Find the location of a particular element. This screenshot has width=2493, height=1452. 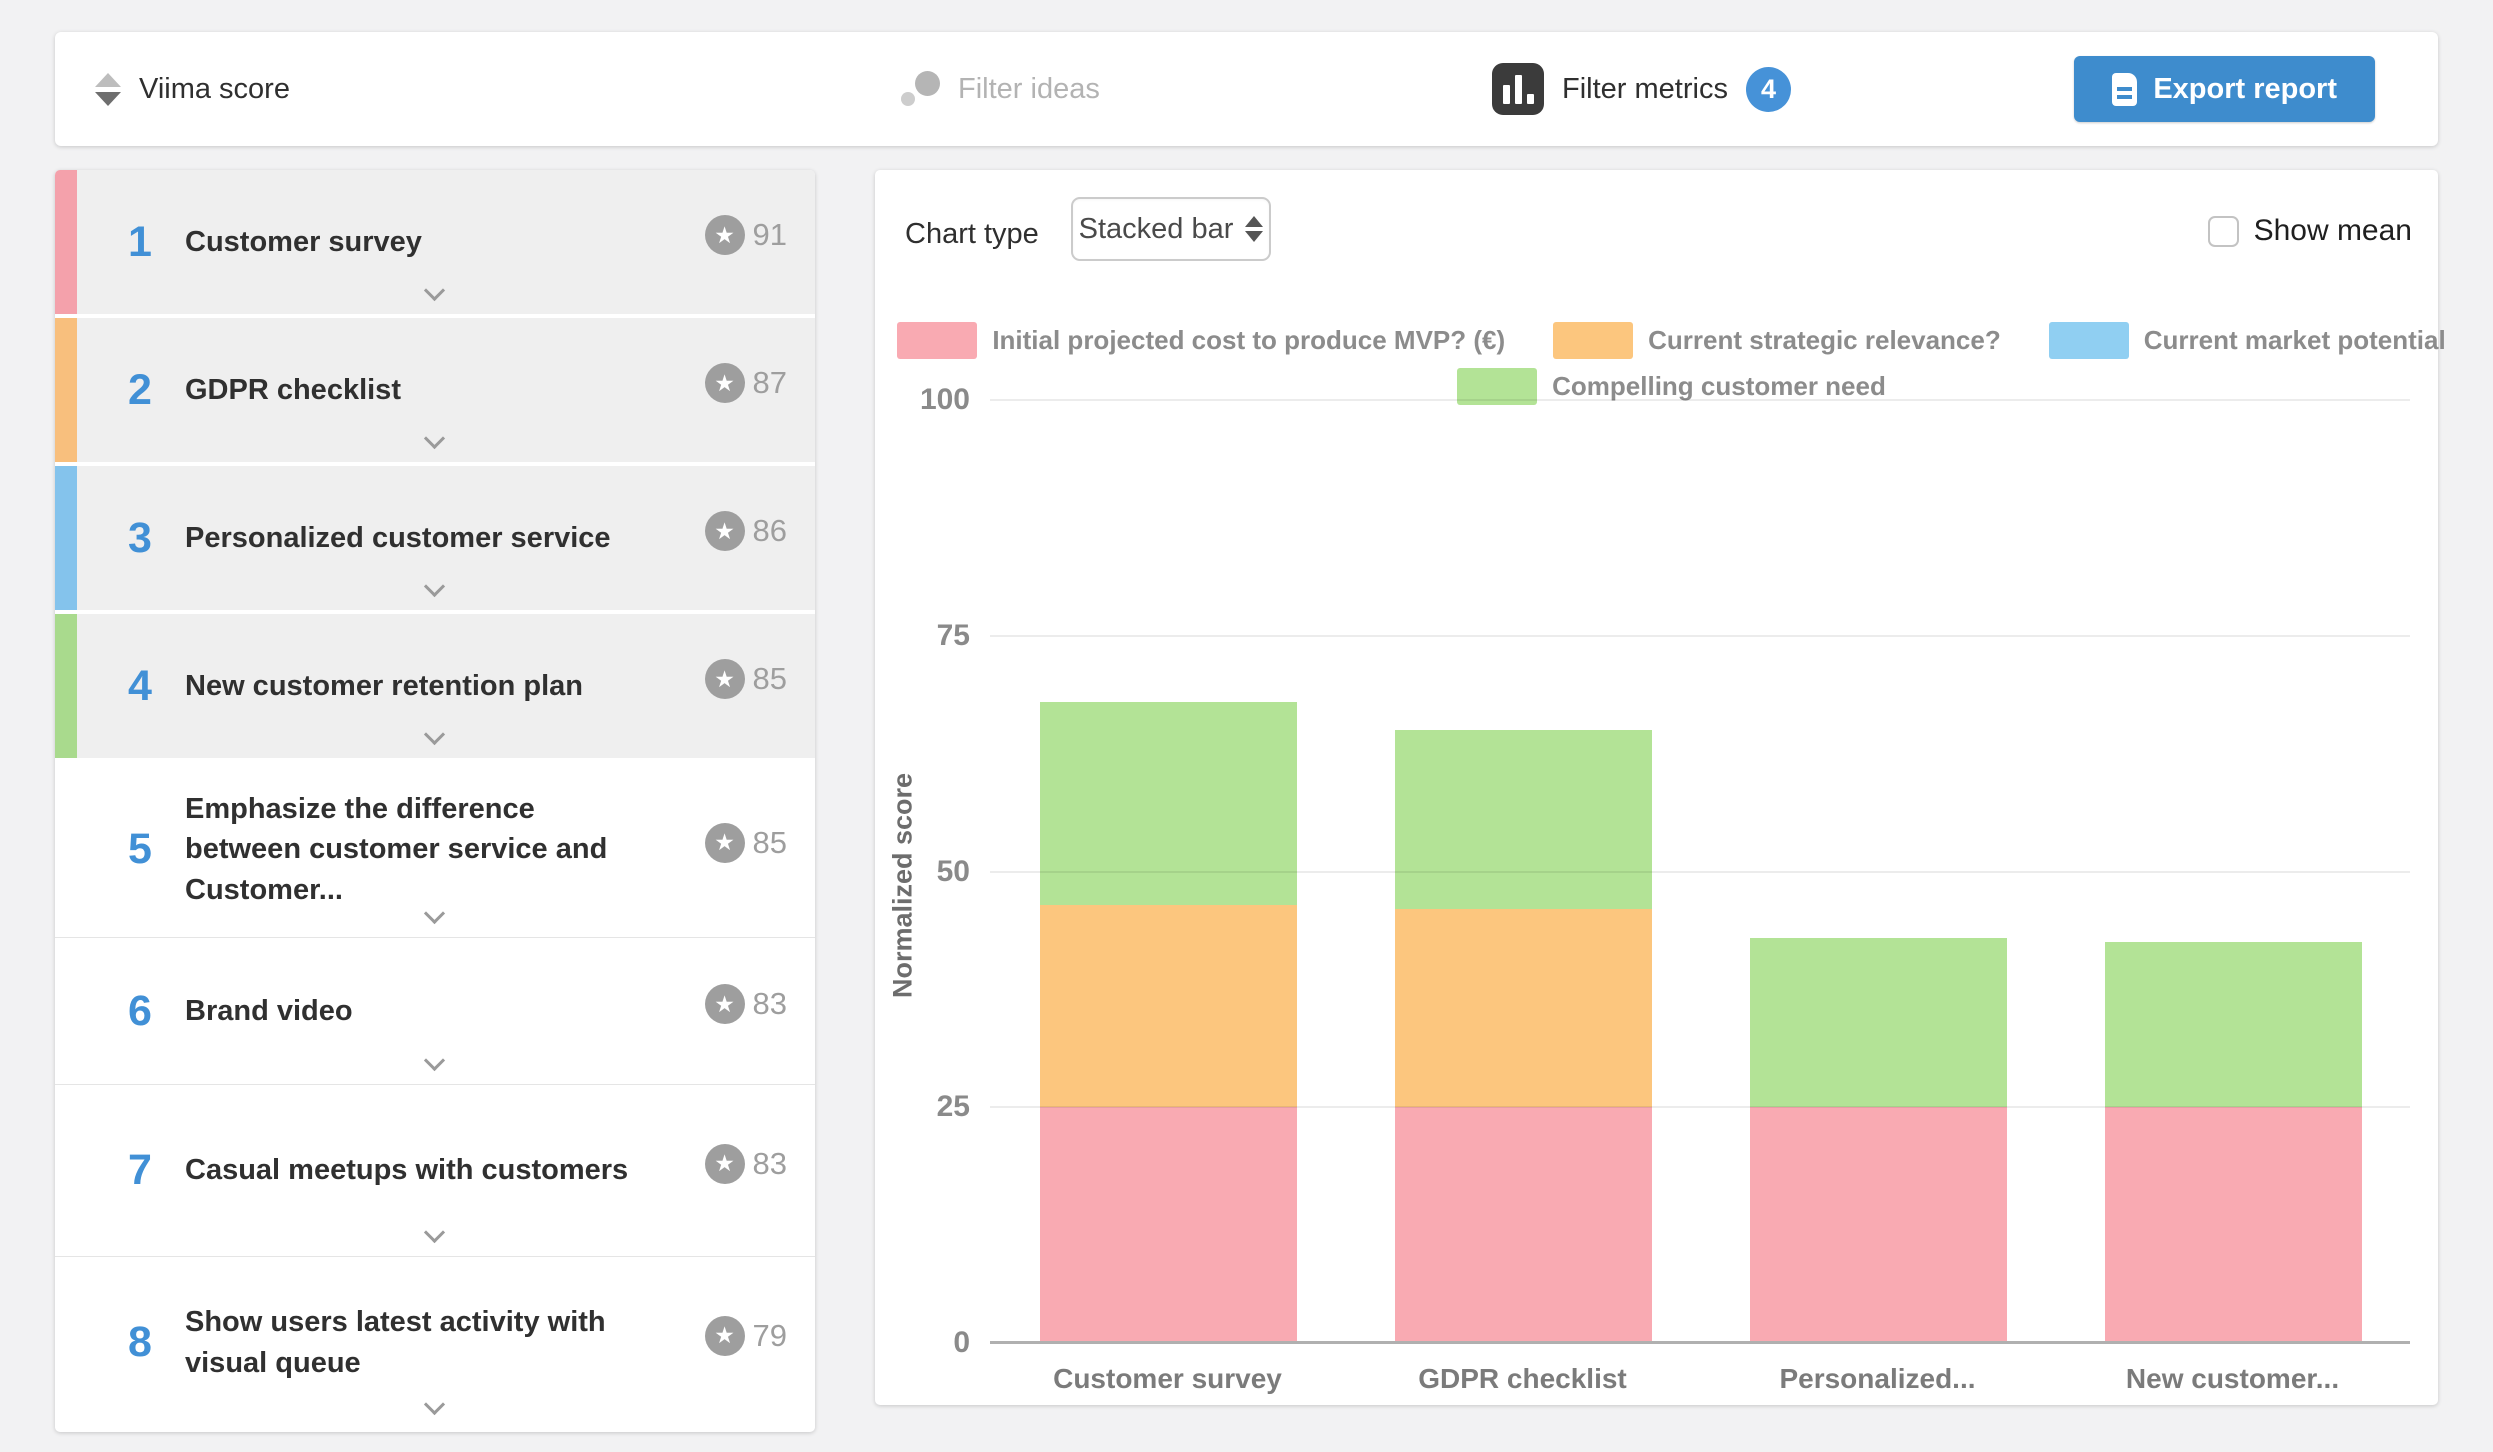

idea-title: Personalized customer service is located at coordinates (398, 537).